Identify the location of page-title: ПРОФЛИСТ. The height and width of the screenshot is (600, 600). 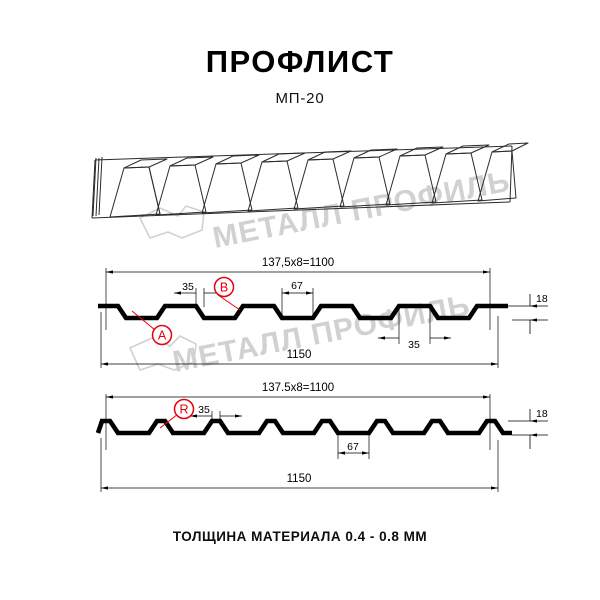
(300, 61).